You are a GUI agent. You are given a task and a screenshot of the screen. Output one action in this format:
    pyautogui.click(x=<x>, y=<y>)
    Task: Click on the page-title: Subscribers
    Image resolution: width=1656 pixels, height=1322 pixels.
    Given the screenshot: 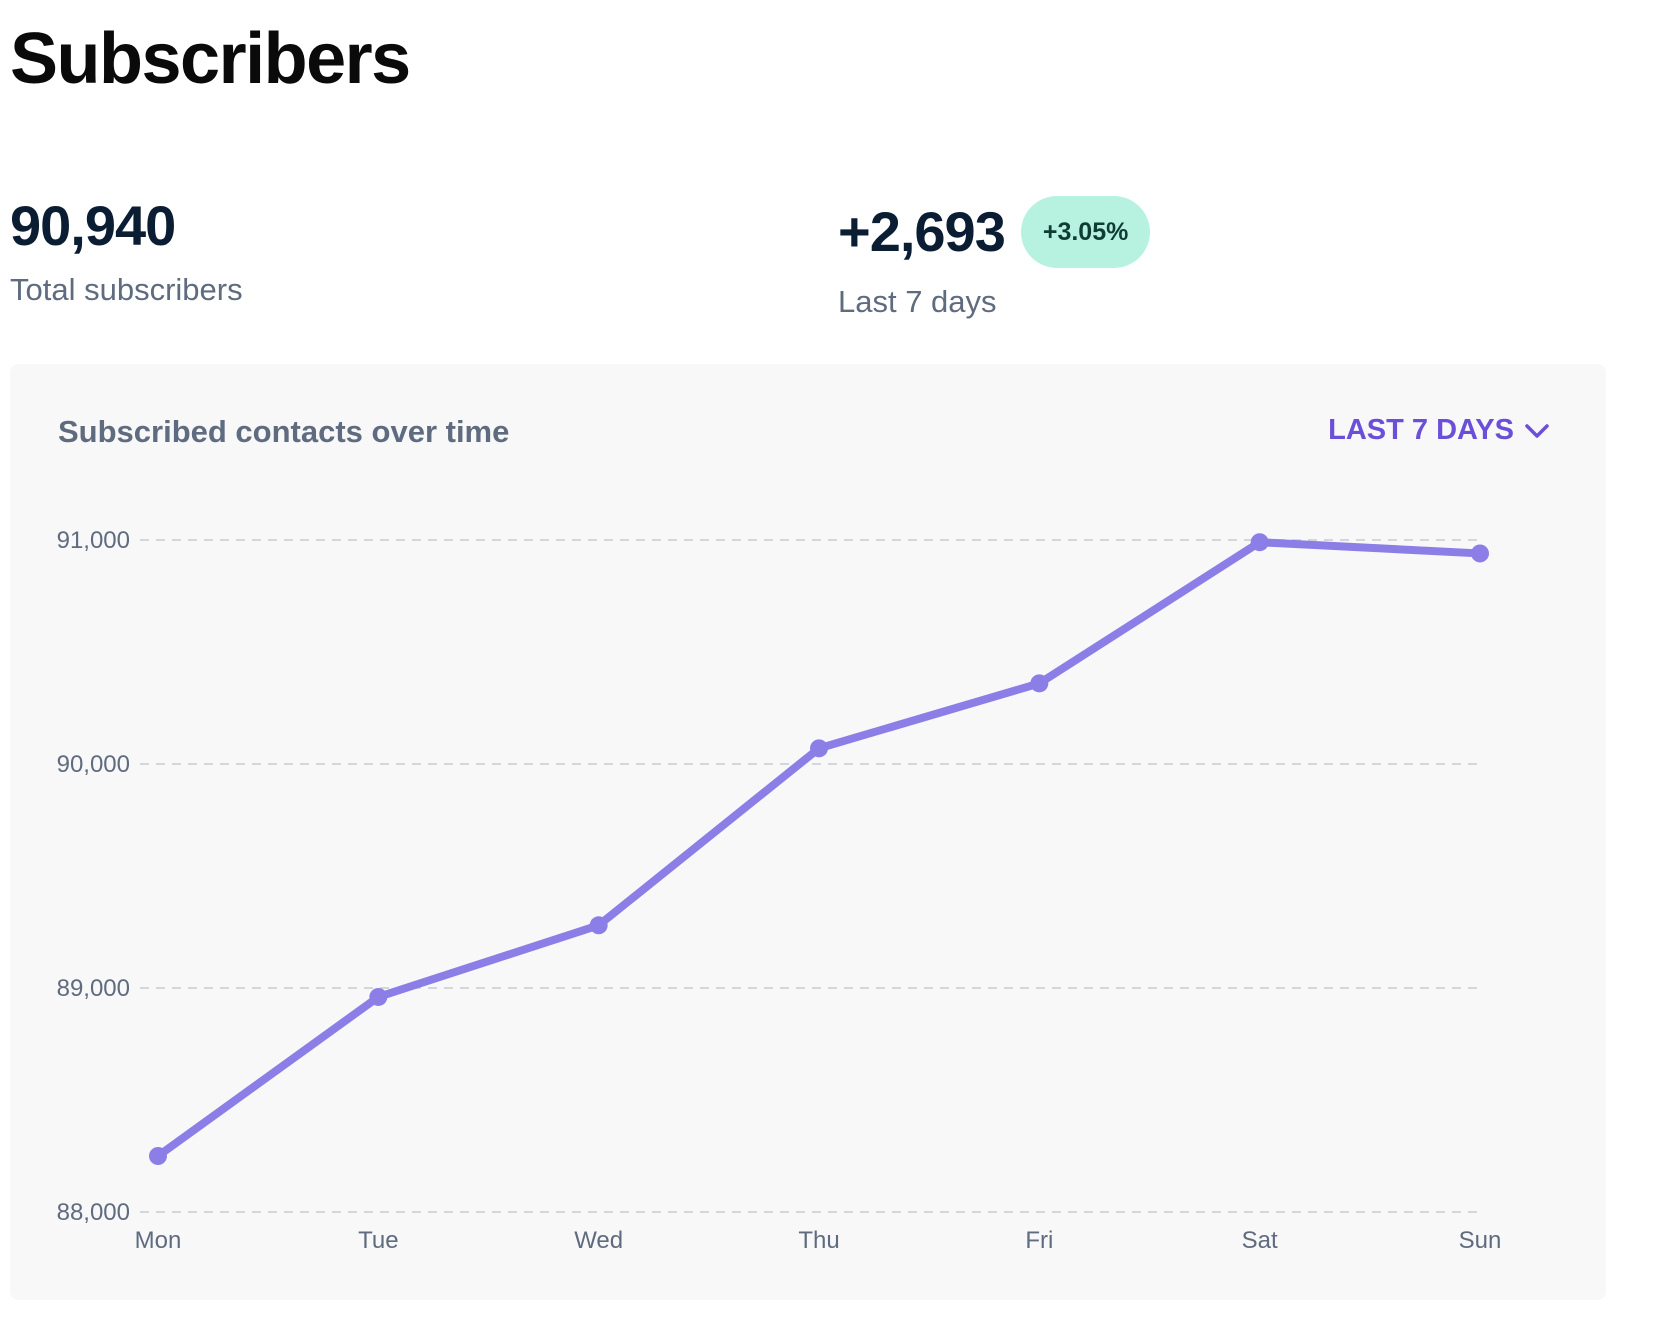 What is the action you would take?
    pyautogui.click(x=210, y=59)
    